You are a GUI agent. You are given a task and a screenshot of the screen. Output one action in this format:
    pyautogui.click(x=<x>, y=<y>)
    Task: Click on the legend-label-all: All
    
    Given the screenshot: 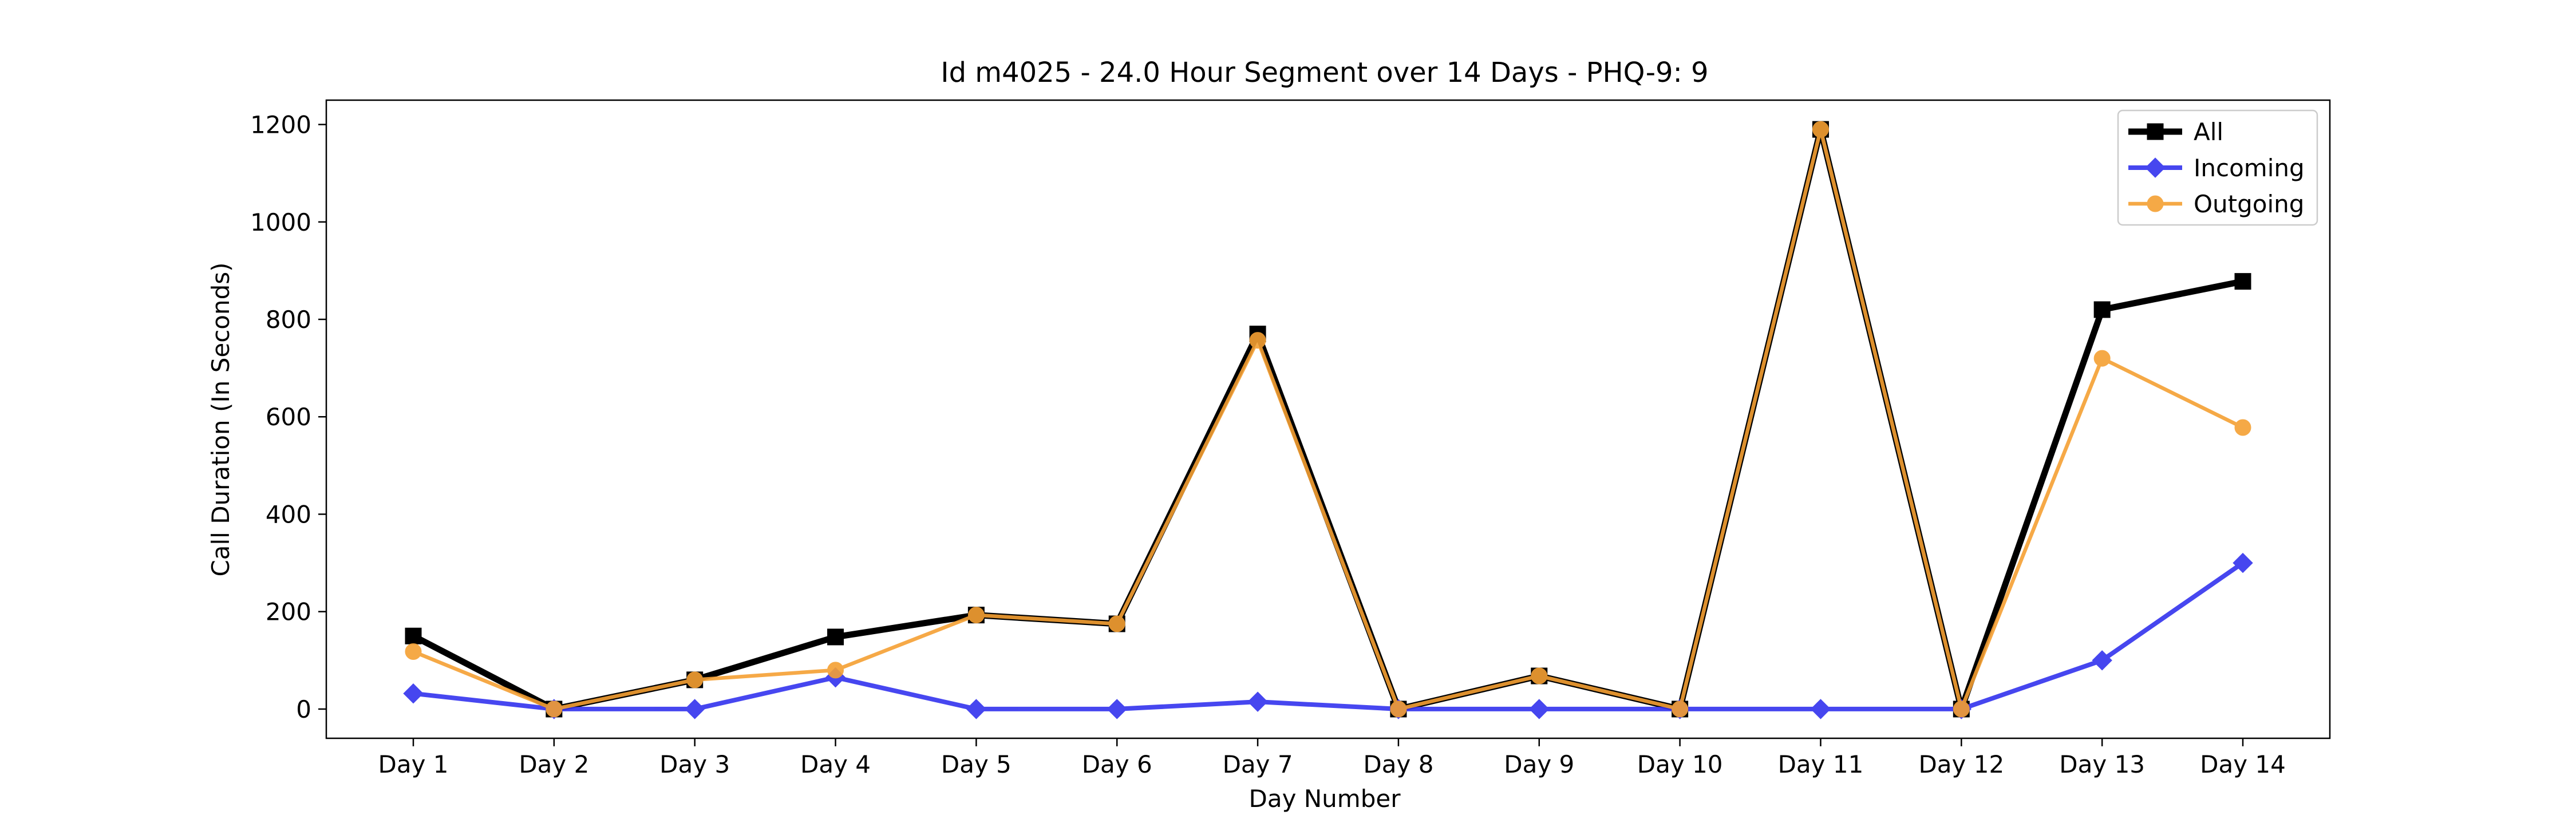 What is the action you would take?
    pyautogui.click(x=2208, y=132)
    